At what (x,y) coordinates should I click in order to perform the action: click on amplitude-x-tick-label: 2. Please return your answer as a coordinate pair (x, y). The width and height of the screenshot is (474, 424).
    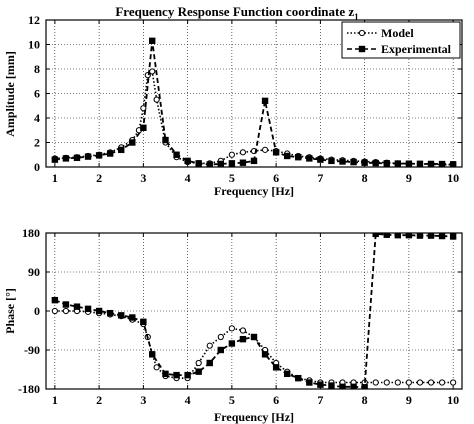
    Looking at the image, I should click on (99, 178).